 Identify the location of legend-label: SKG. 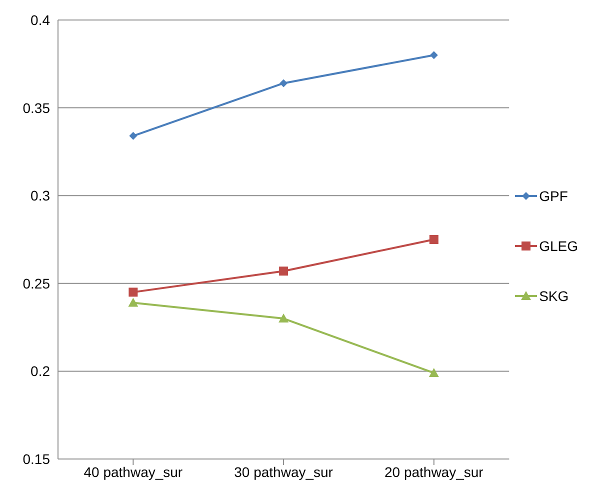
(554, 296).